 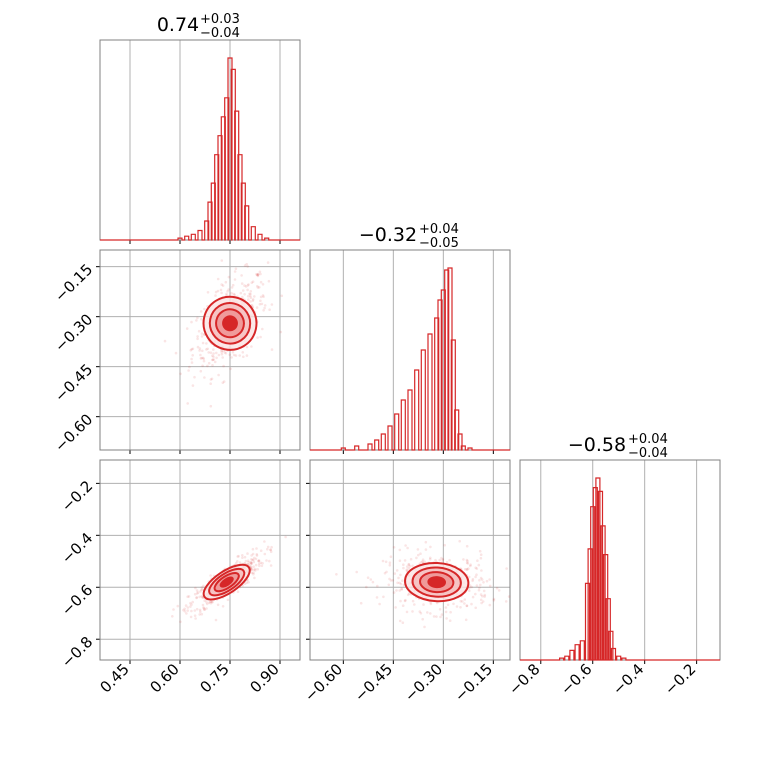 I want to click on x-tick-label: −0.8, so click(x=524, y=679).